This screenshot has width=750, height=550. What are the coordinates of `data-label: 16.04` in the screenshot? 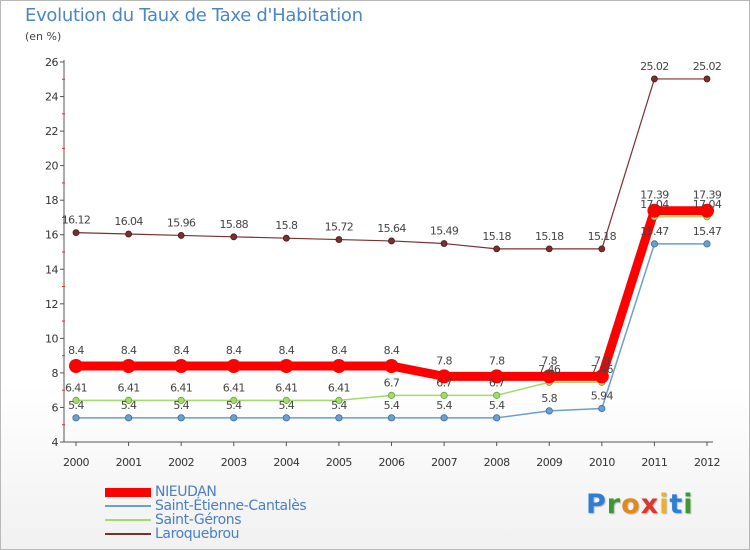 It's located at (128, 221).